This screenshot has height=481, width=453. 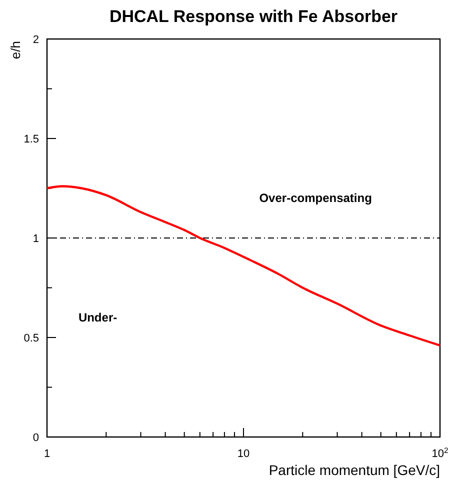 What do you see at coordinates (31, 140) in the screenshot?
I see `y-tick-label: 1.5` at bounding box center [31, 140].